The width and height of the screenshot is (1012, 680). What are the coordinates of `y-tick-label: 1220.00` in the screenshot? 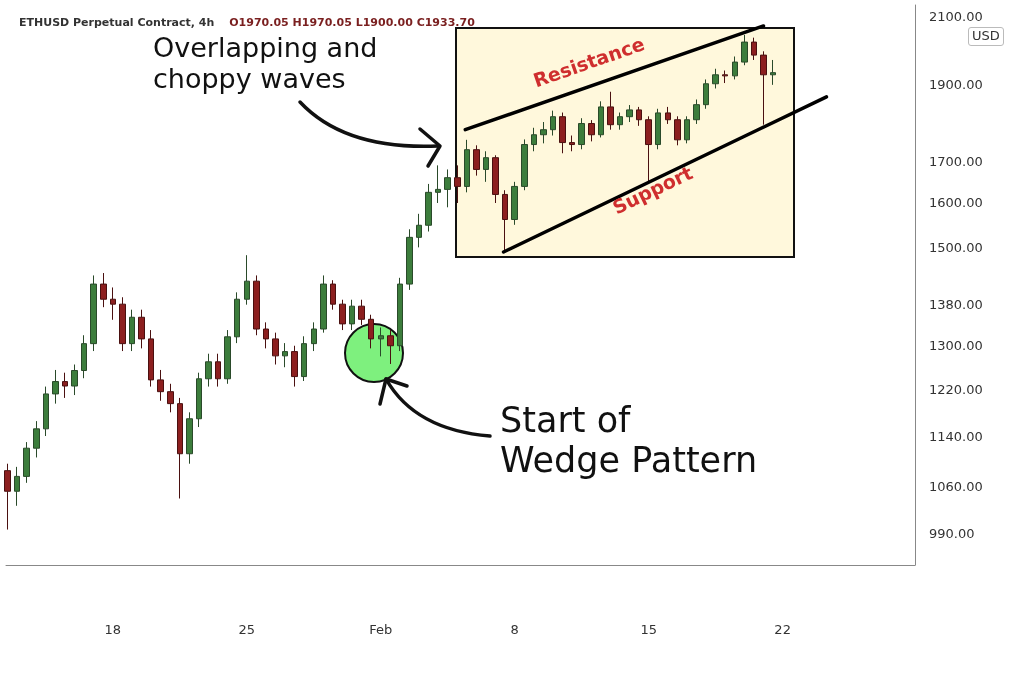 It's located at (956, 389).